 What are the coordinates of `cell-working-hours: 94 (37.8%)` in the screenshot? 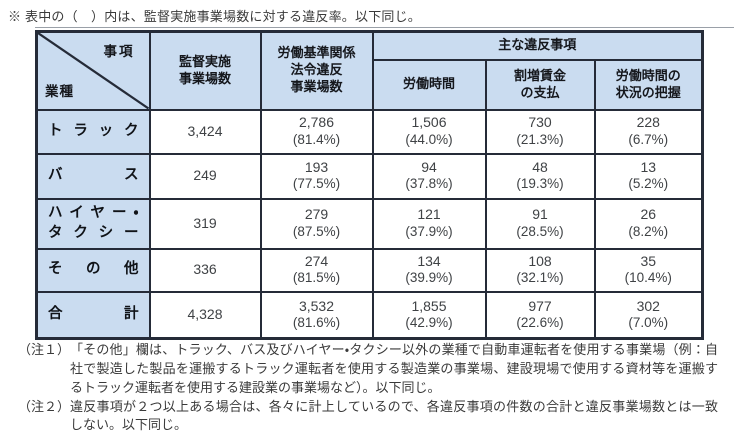 It's located at (429, 176).